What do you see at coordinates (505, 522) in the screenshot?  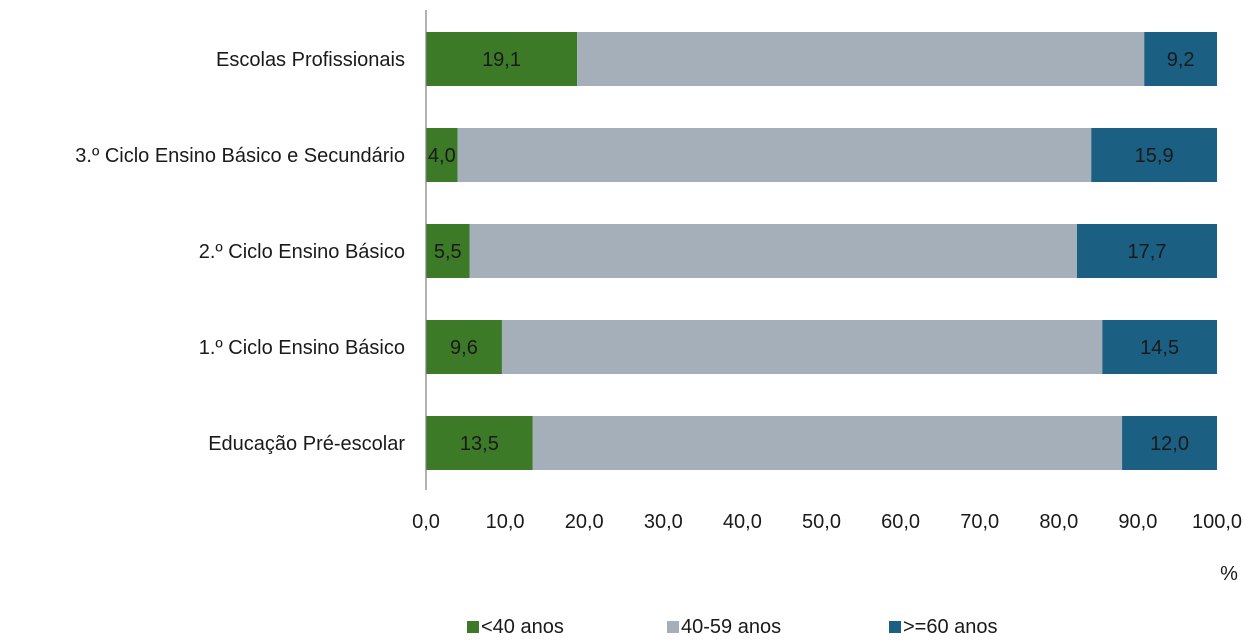 I see `x-tick-label: 10,0` at bounding box center [505, 522].